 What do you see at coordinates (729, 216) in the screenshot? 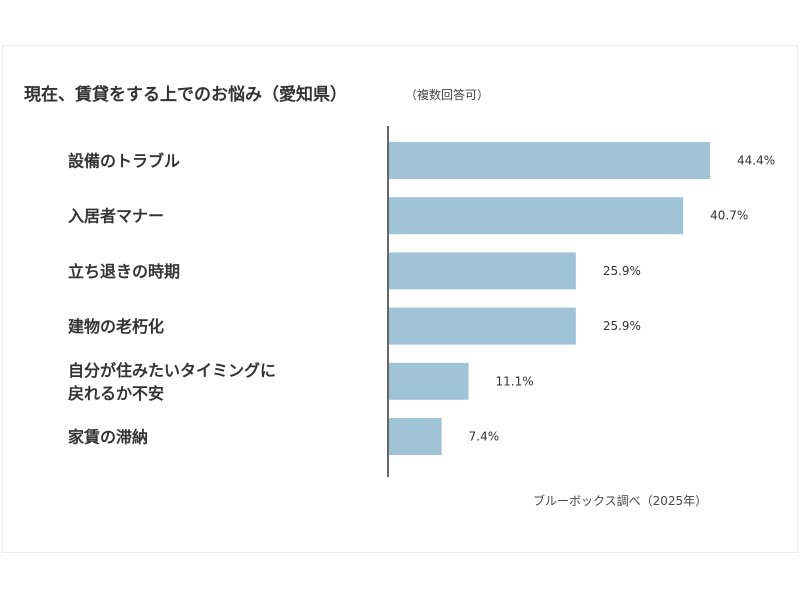
I see `value-label-1: 40.7%` at bounding box center [729, 216].